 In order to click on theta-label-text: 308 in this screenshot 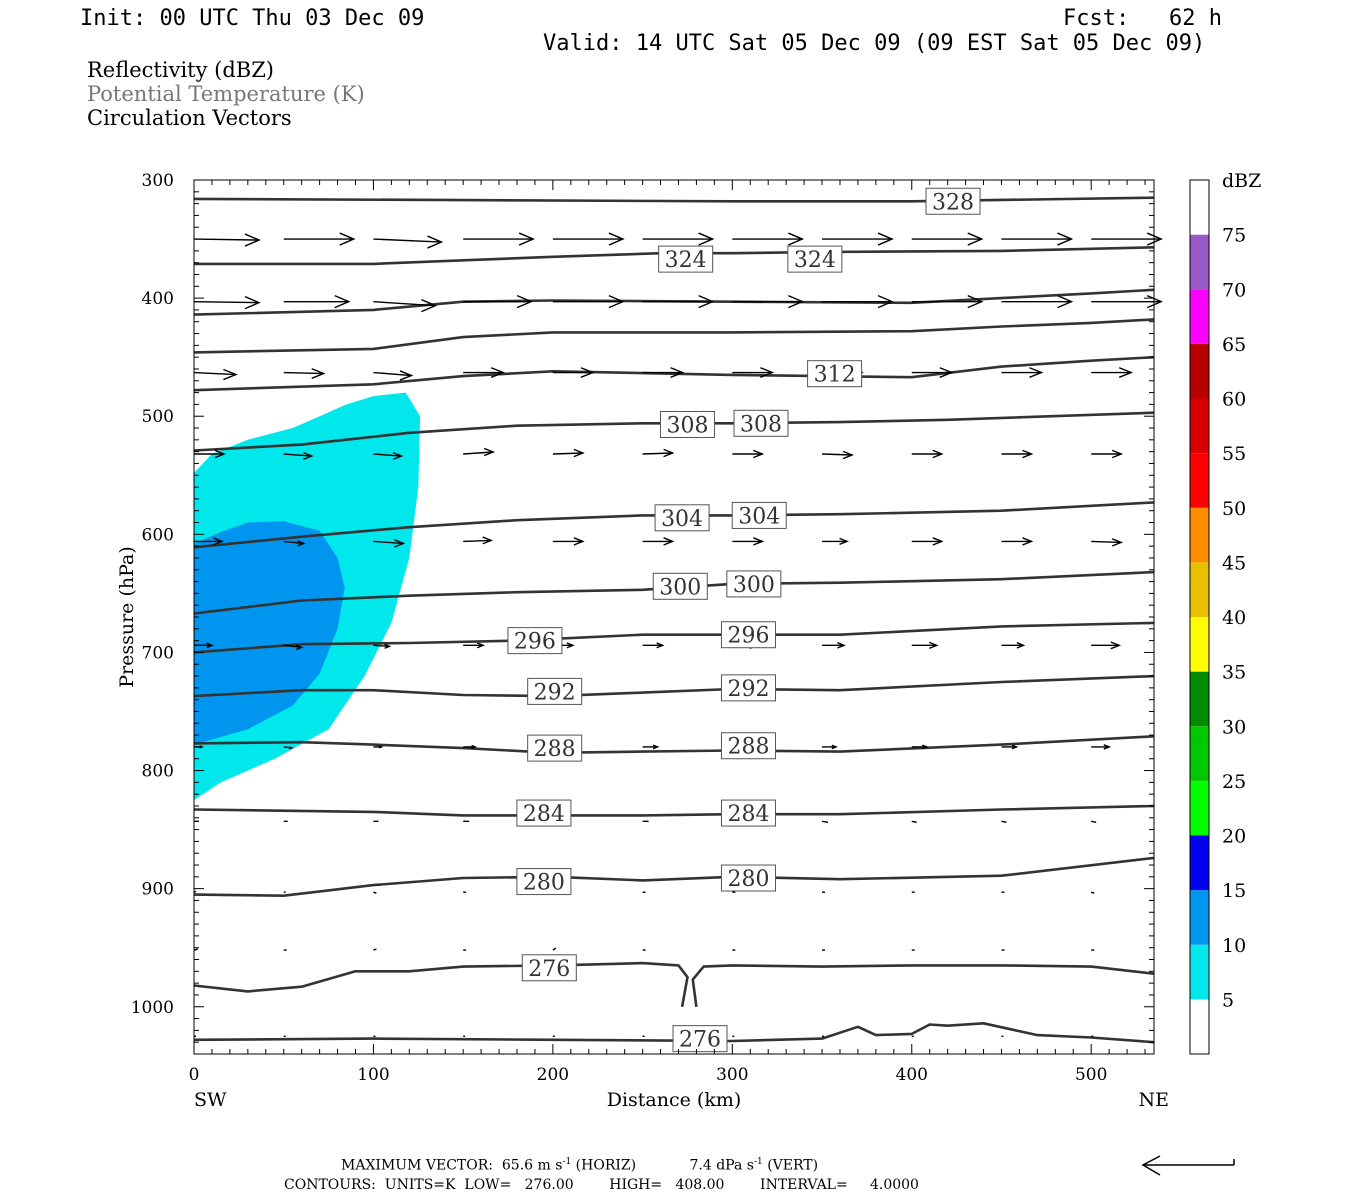, I will do `click(761, 424)`.